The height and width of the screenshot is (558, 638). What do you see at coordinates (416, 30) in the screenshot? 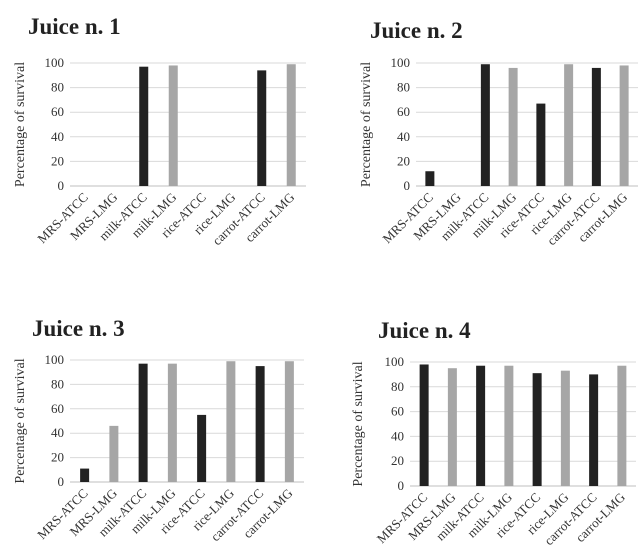
I see `chart-title: Juice n. 2` at bounding box center [416, 30].